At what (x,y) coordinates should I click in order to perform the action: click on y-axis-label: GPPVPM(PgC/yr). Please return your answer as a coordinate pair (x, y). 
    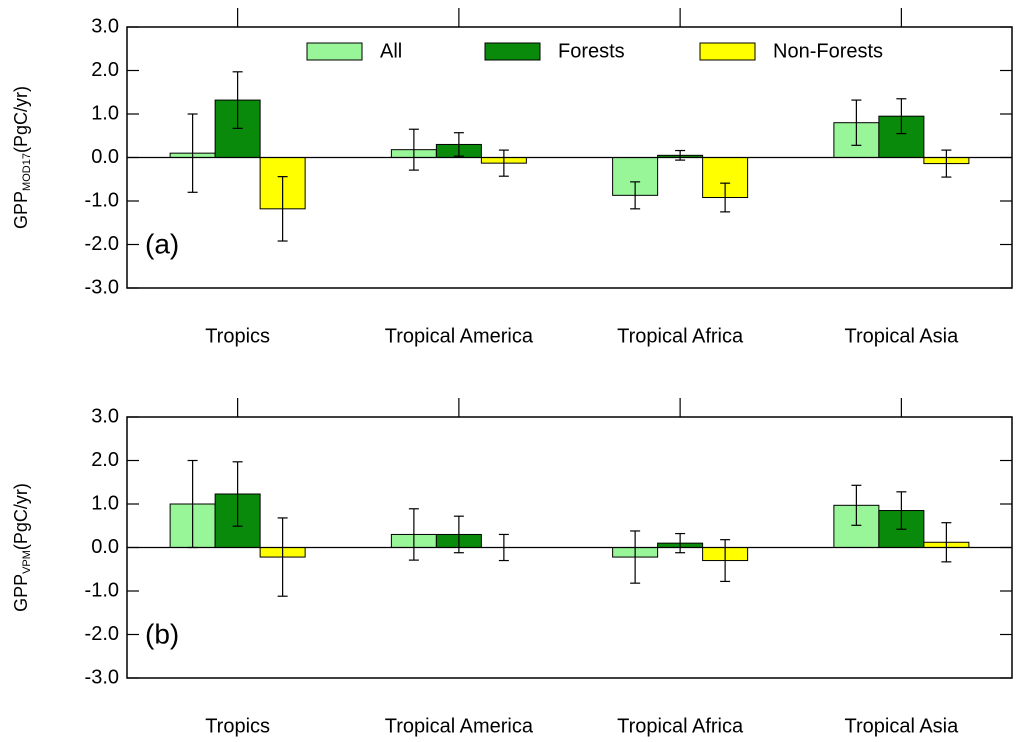
    Looking at the image, I should click on (22, 547).